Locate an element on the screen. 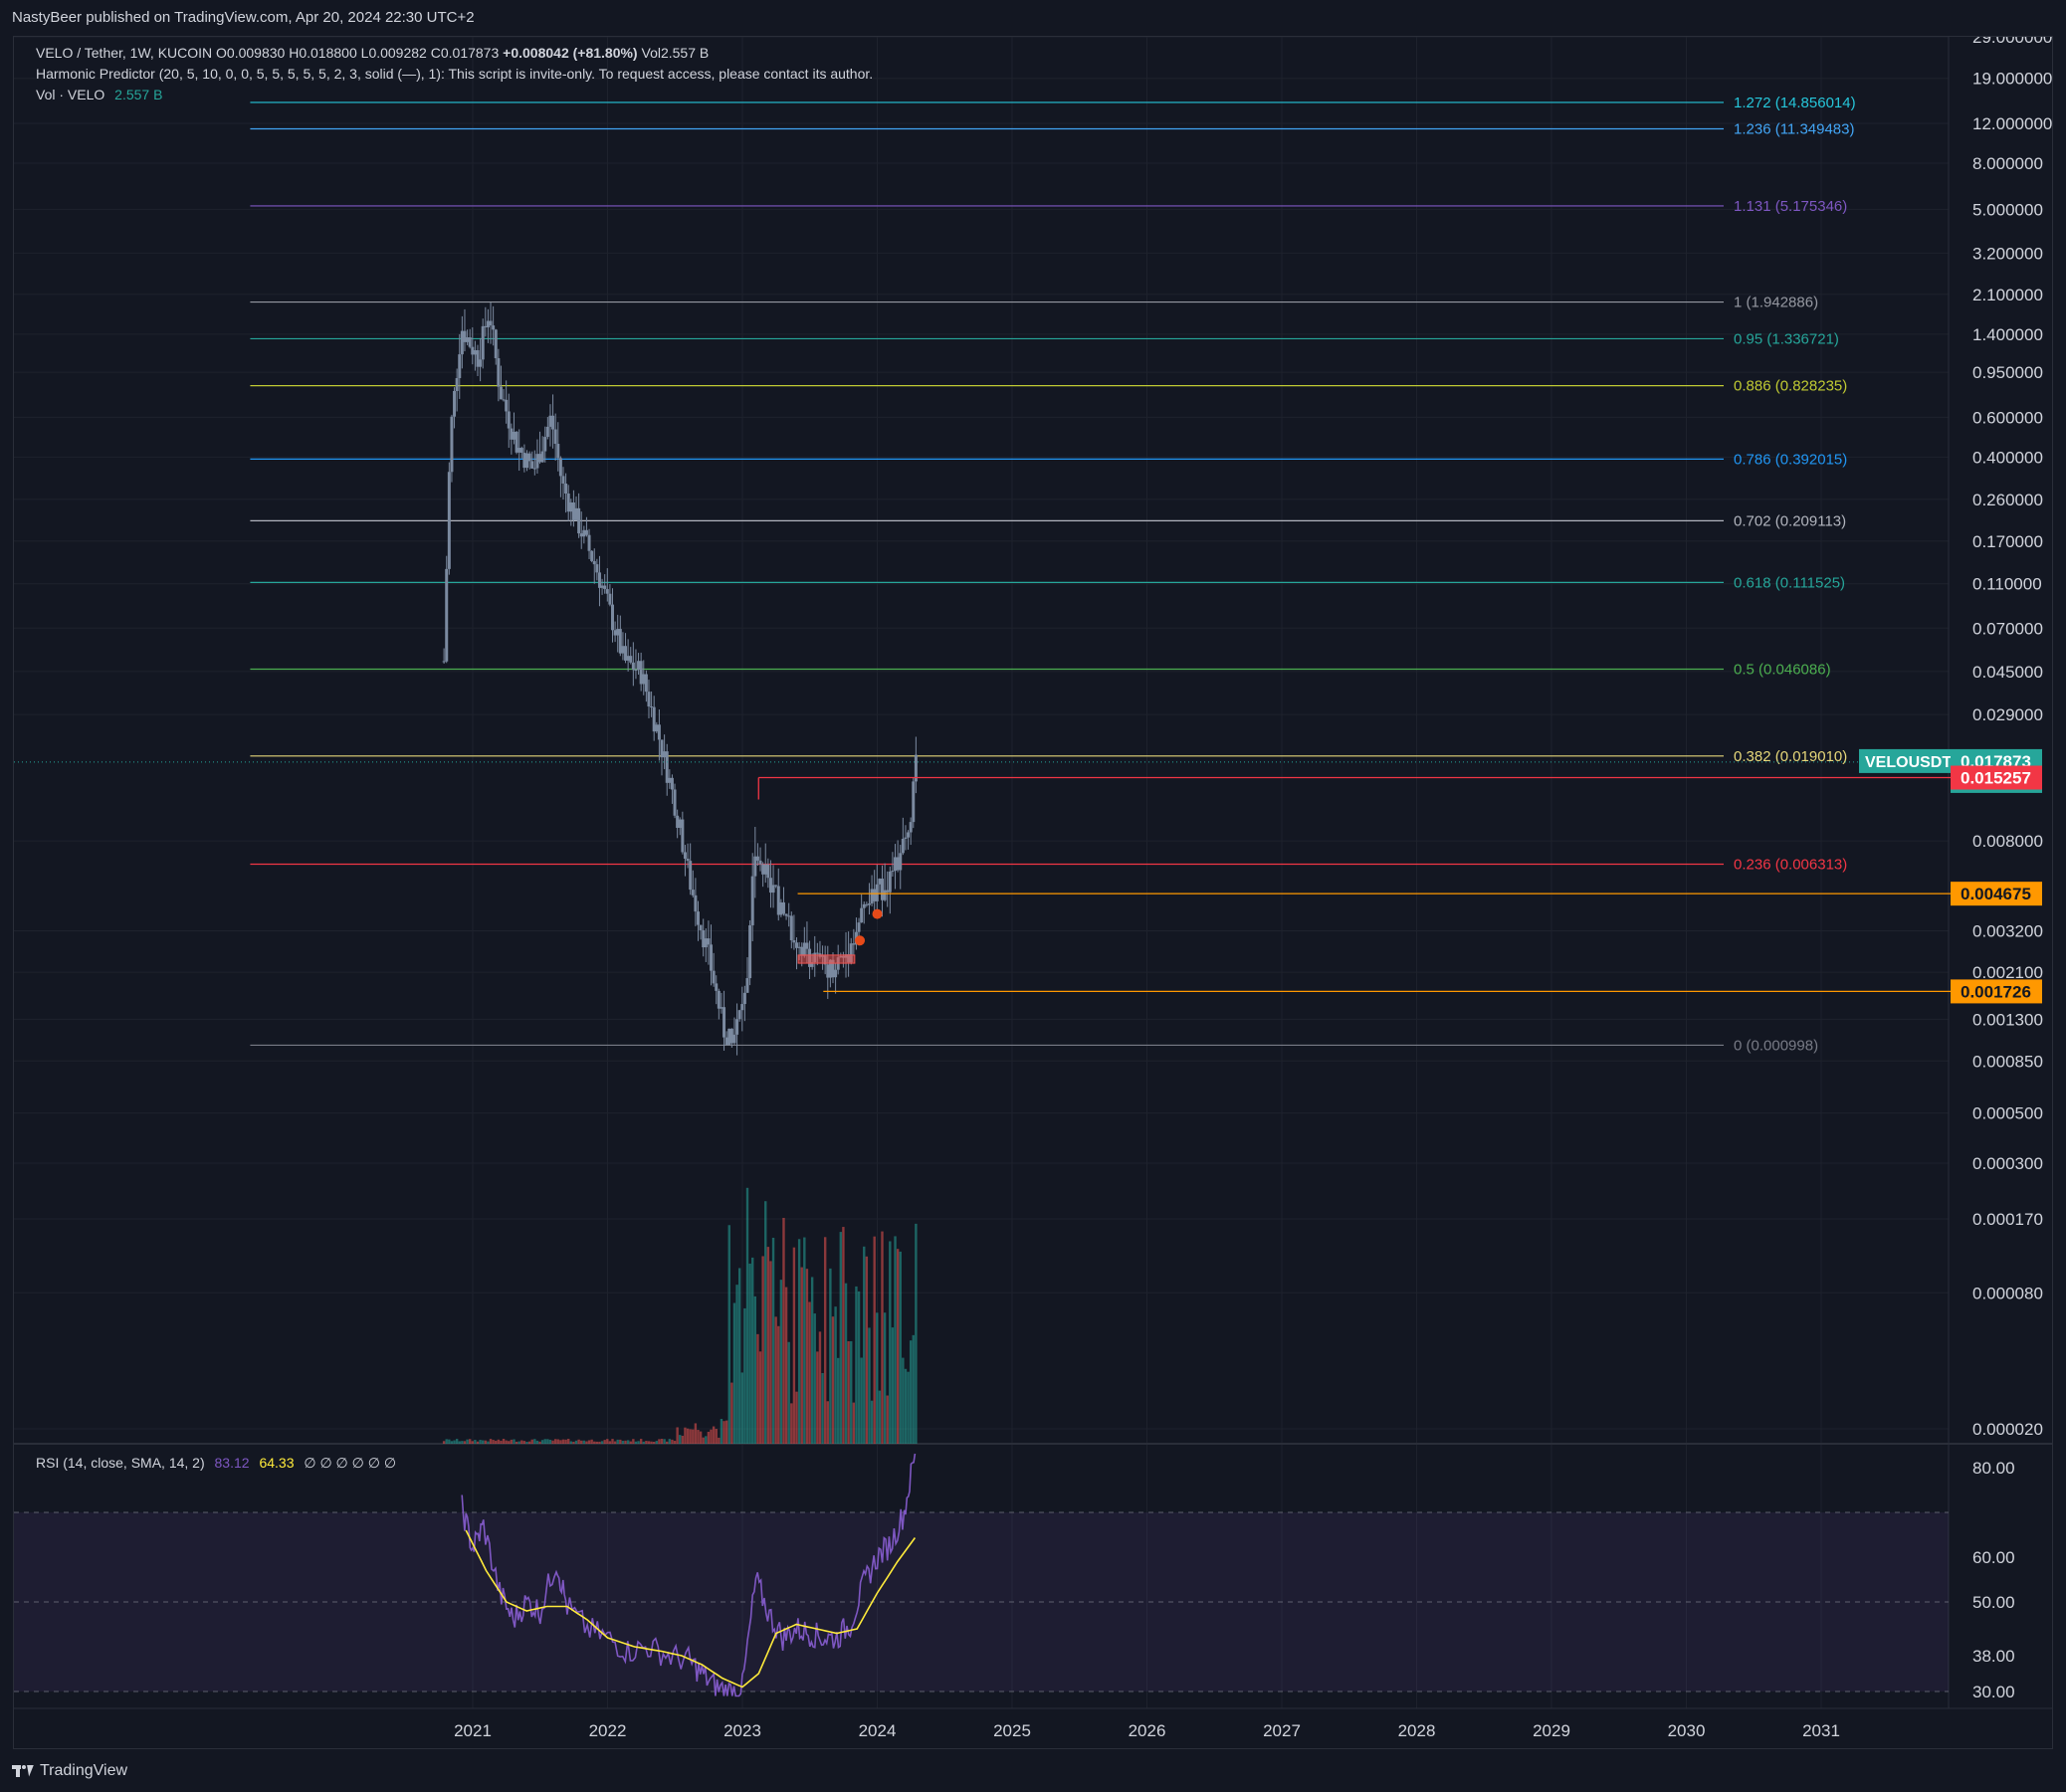 The height and width of the screenshot is (1792, 2066). tradingview-logo-icon is located at coordinates (23, 1770).